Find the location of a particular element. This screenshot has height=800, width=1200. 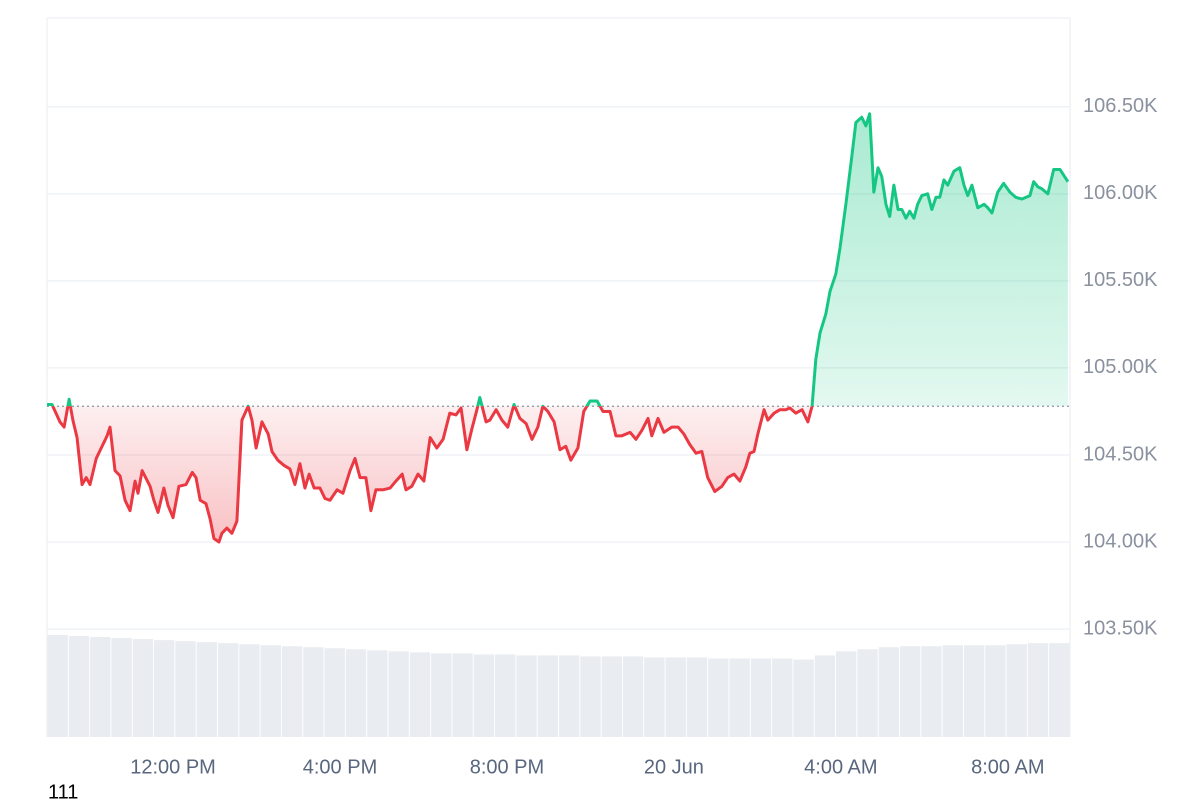

x-tick-label: 8:00 AM is located at coordinates (1007, 767).